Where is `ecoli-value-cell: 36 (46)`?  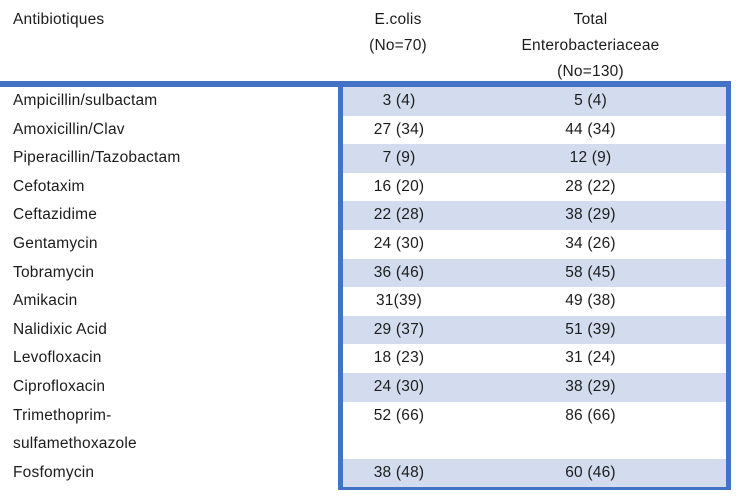 ecoli-value-cell: 36 (46) is located at coordinates (399, 273).